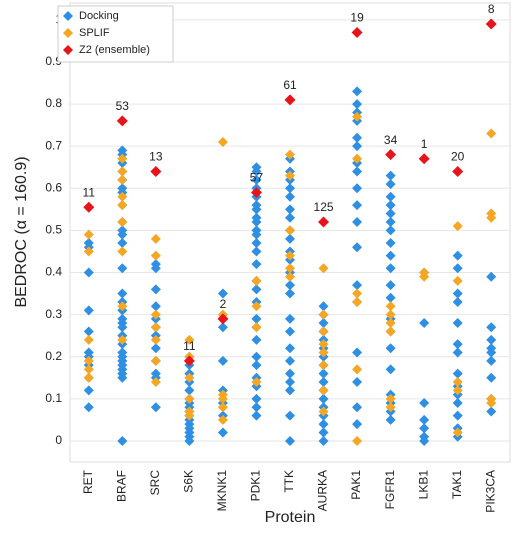 Image resolution: width=520 pixels, height=536 pixels. What do you see at coordinates (88, 481) in the screenshot?
I see `x-tick-label: RET` at bounding box center [88, 481].